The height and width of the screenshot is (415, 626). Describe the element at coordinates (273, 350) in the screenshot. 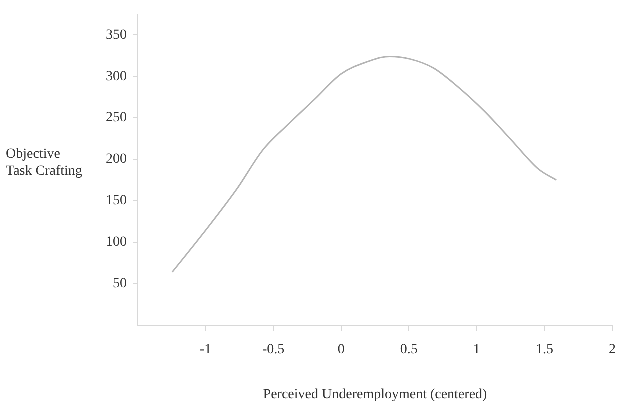

I see `x-tick-label: -0.5` at that location.